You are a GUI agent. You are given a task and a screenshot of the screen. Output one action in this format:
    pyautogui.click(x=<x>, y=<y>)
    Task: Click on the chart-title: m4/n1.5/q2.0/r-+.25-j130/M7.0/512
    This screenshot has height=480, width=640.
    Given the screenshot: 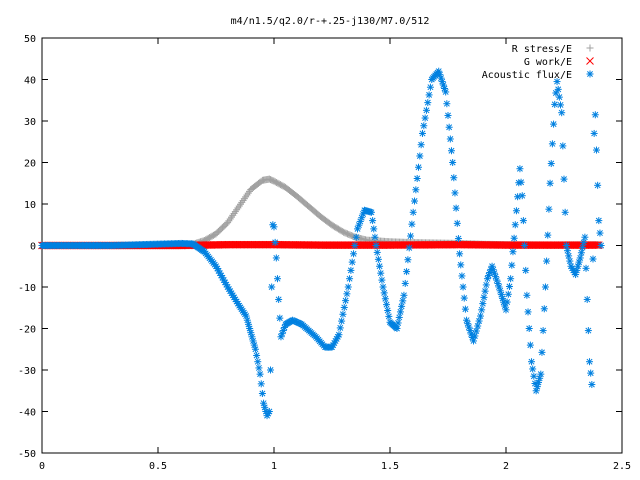 What is the action you would take?
    pyautogui.click(x=330, y=21)
    